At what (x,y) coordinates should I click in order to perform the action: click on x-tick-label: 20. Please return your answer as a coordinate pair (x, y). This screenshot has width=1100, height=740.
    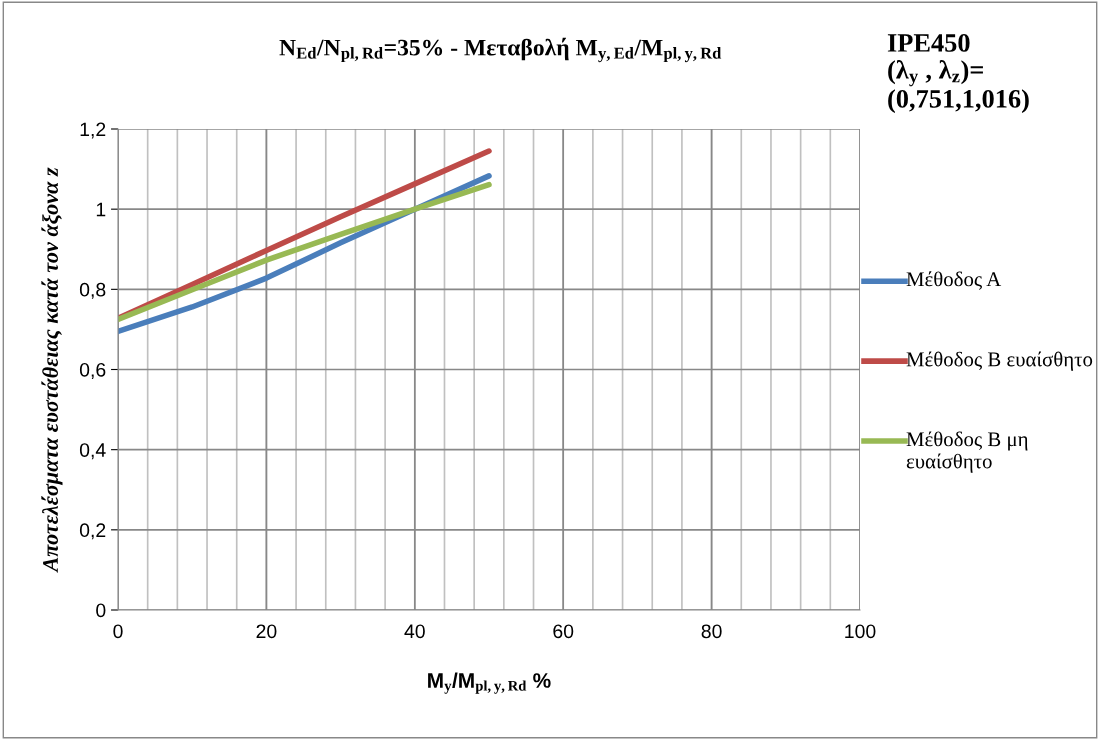
    Looking at the image, I should click on (266, 631).